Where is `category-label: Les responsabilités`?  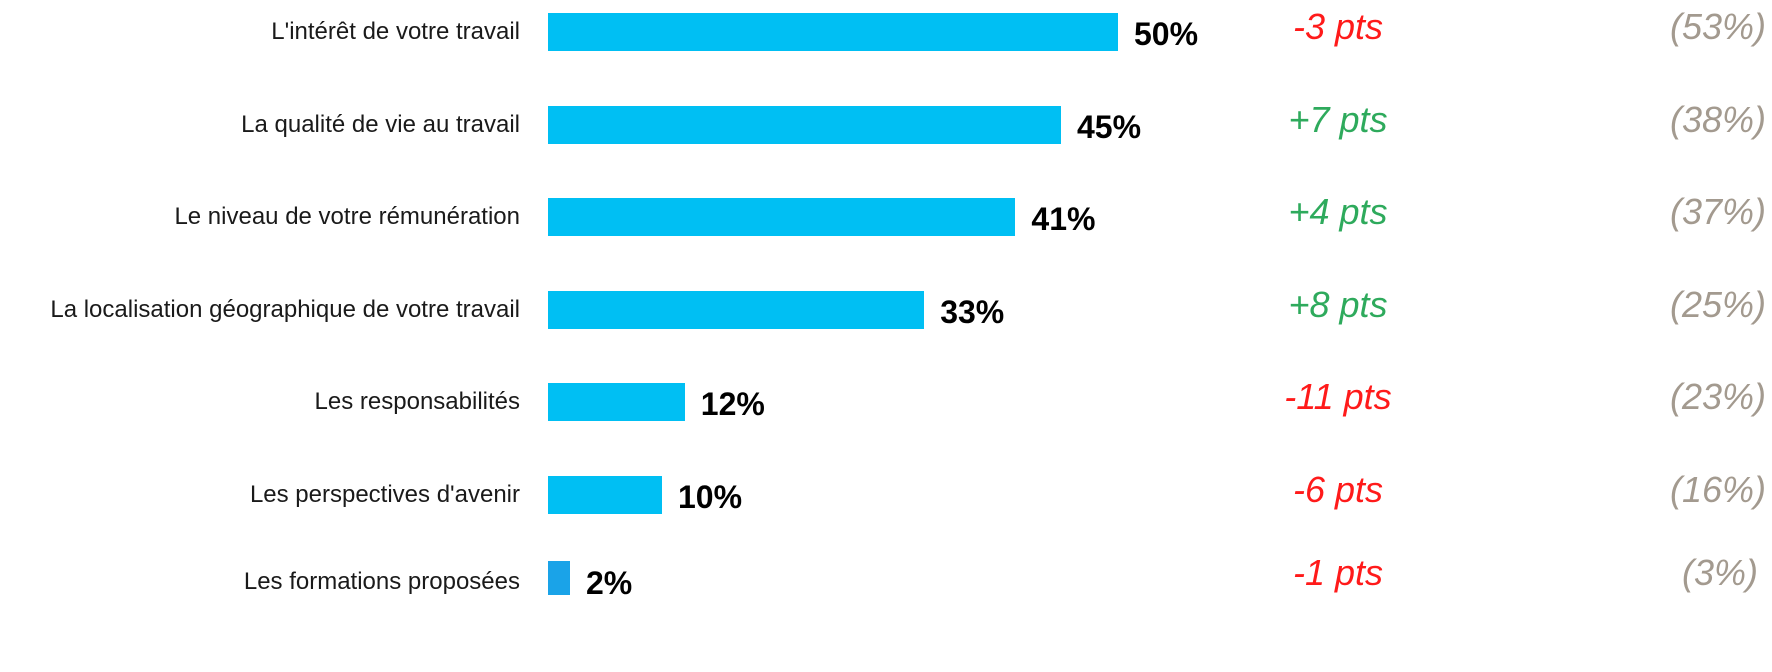 category-label: Les responsabilités is located at coordinates (417, 401).